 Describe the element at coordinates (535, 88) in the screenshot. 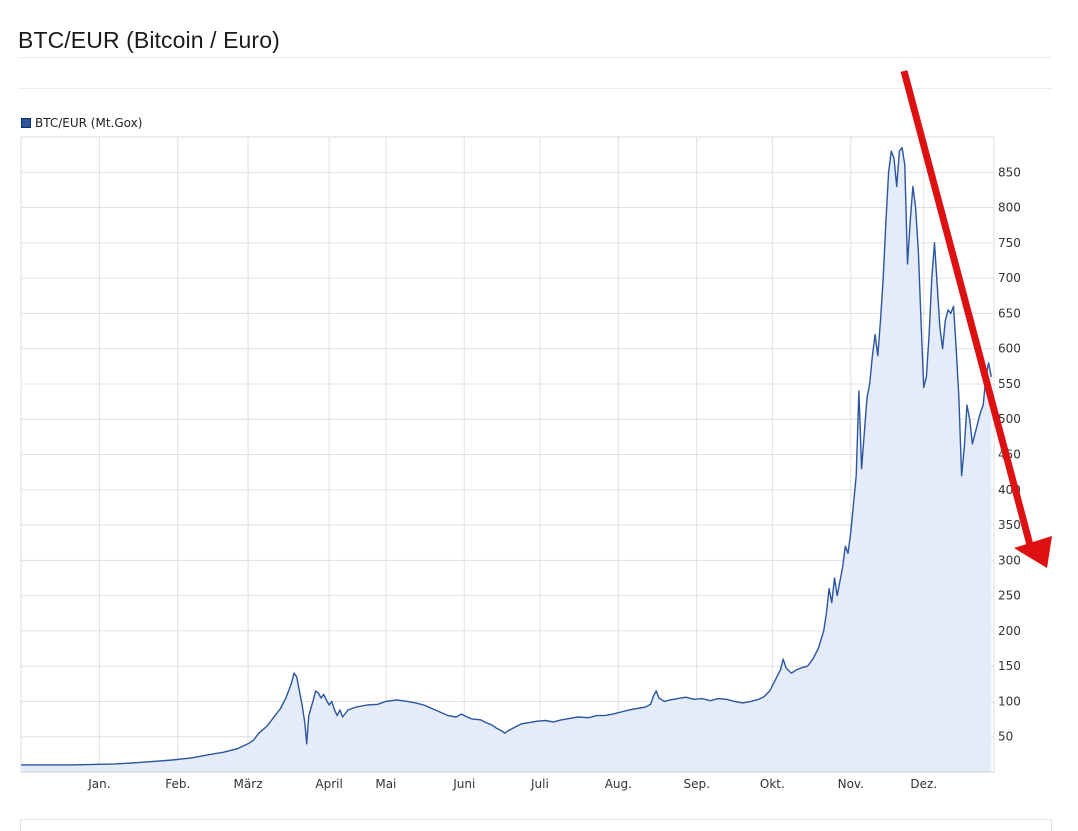

I see `toolbar-divider` at that location.